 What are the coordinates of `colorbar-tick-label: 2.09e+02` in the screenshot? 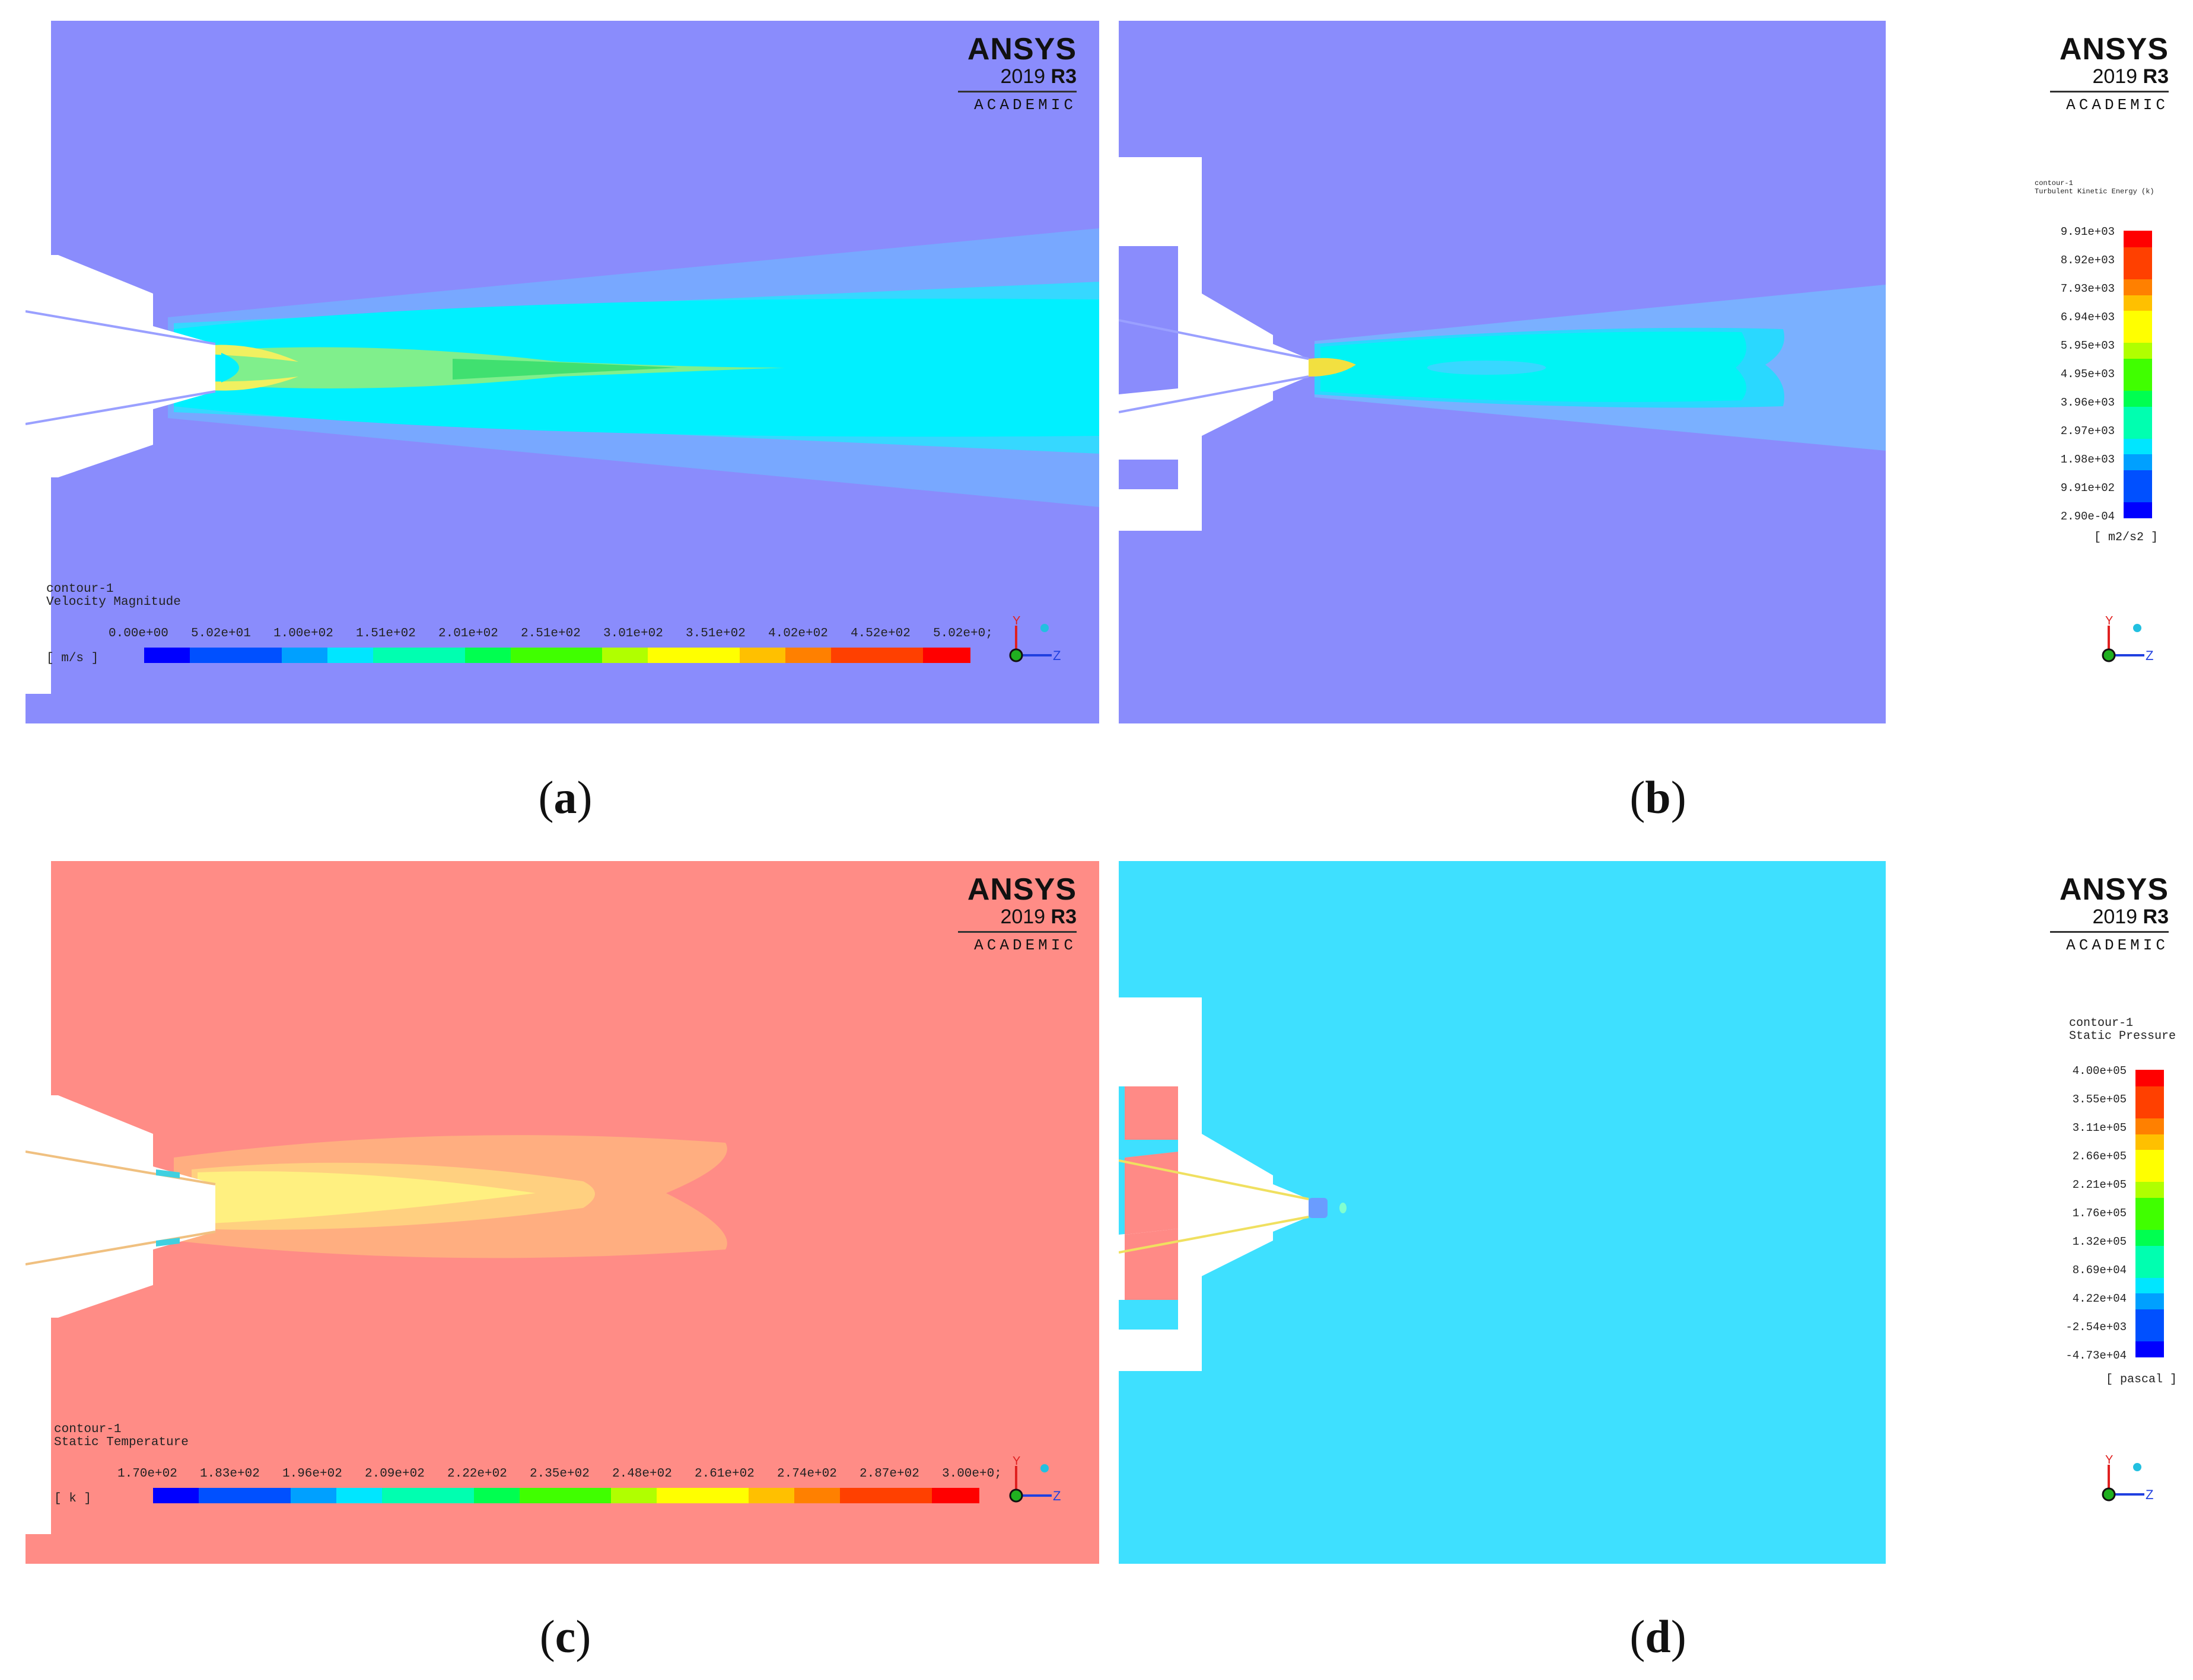 It's located at (395, 1474).